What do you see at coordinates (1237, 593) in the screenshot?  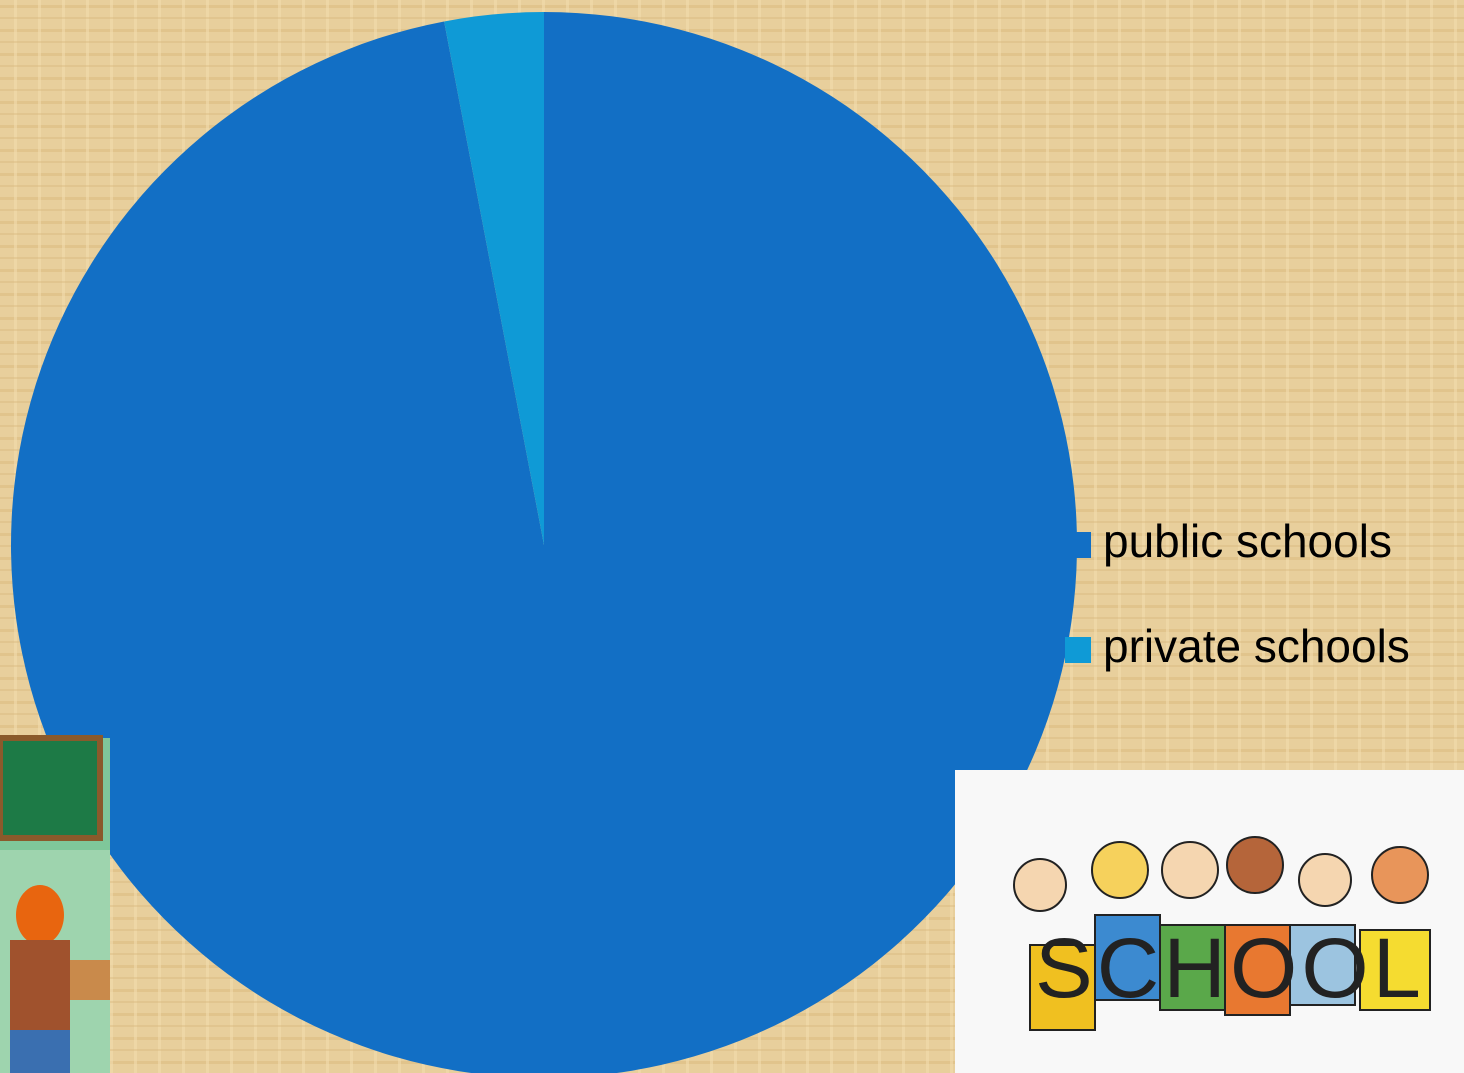 I see `legend: public schools private schools` at bounding box center [1237, 593].